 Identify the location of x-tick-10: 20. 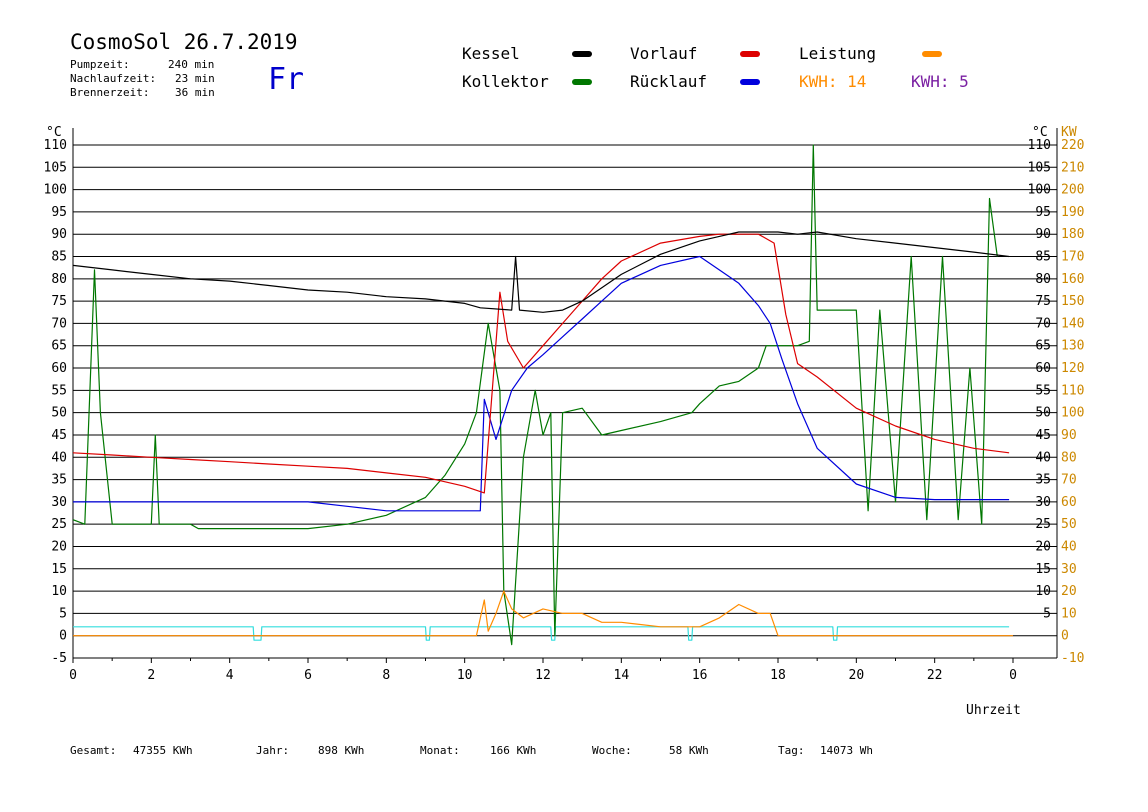
(857, 675).